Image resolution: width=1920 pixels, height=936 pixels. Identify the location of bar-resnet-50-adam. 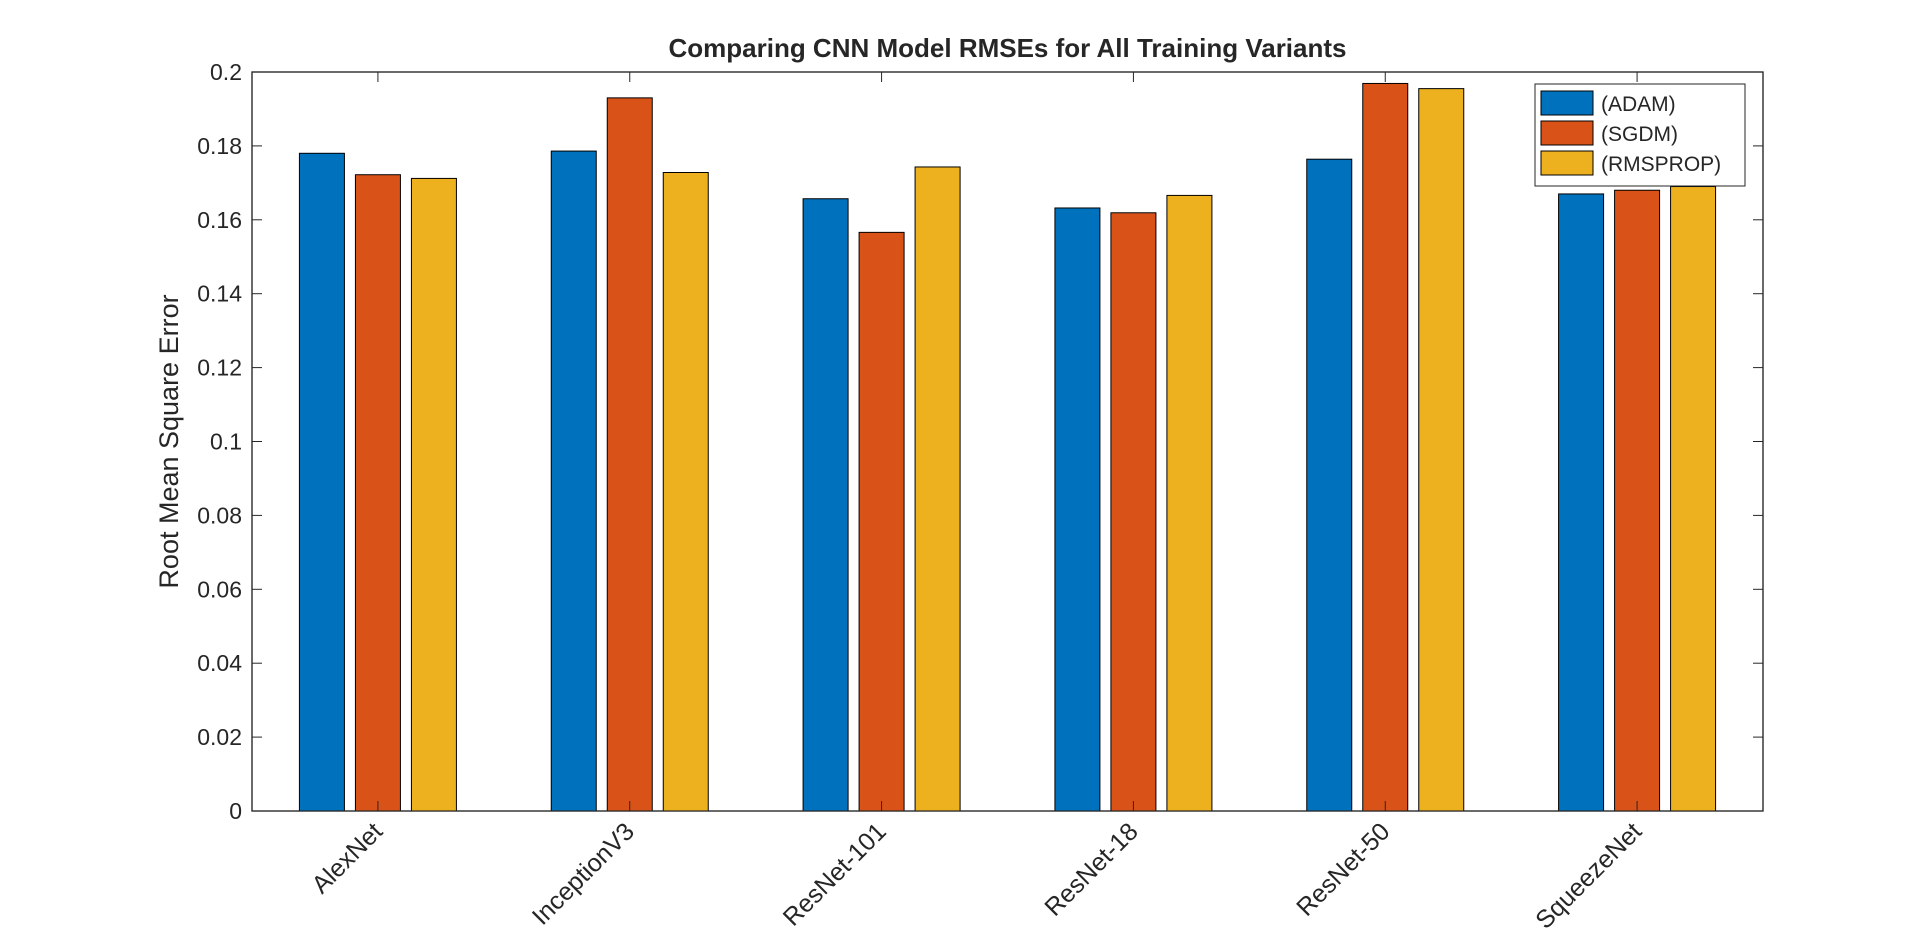
(1329, 485).